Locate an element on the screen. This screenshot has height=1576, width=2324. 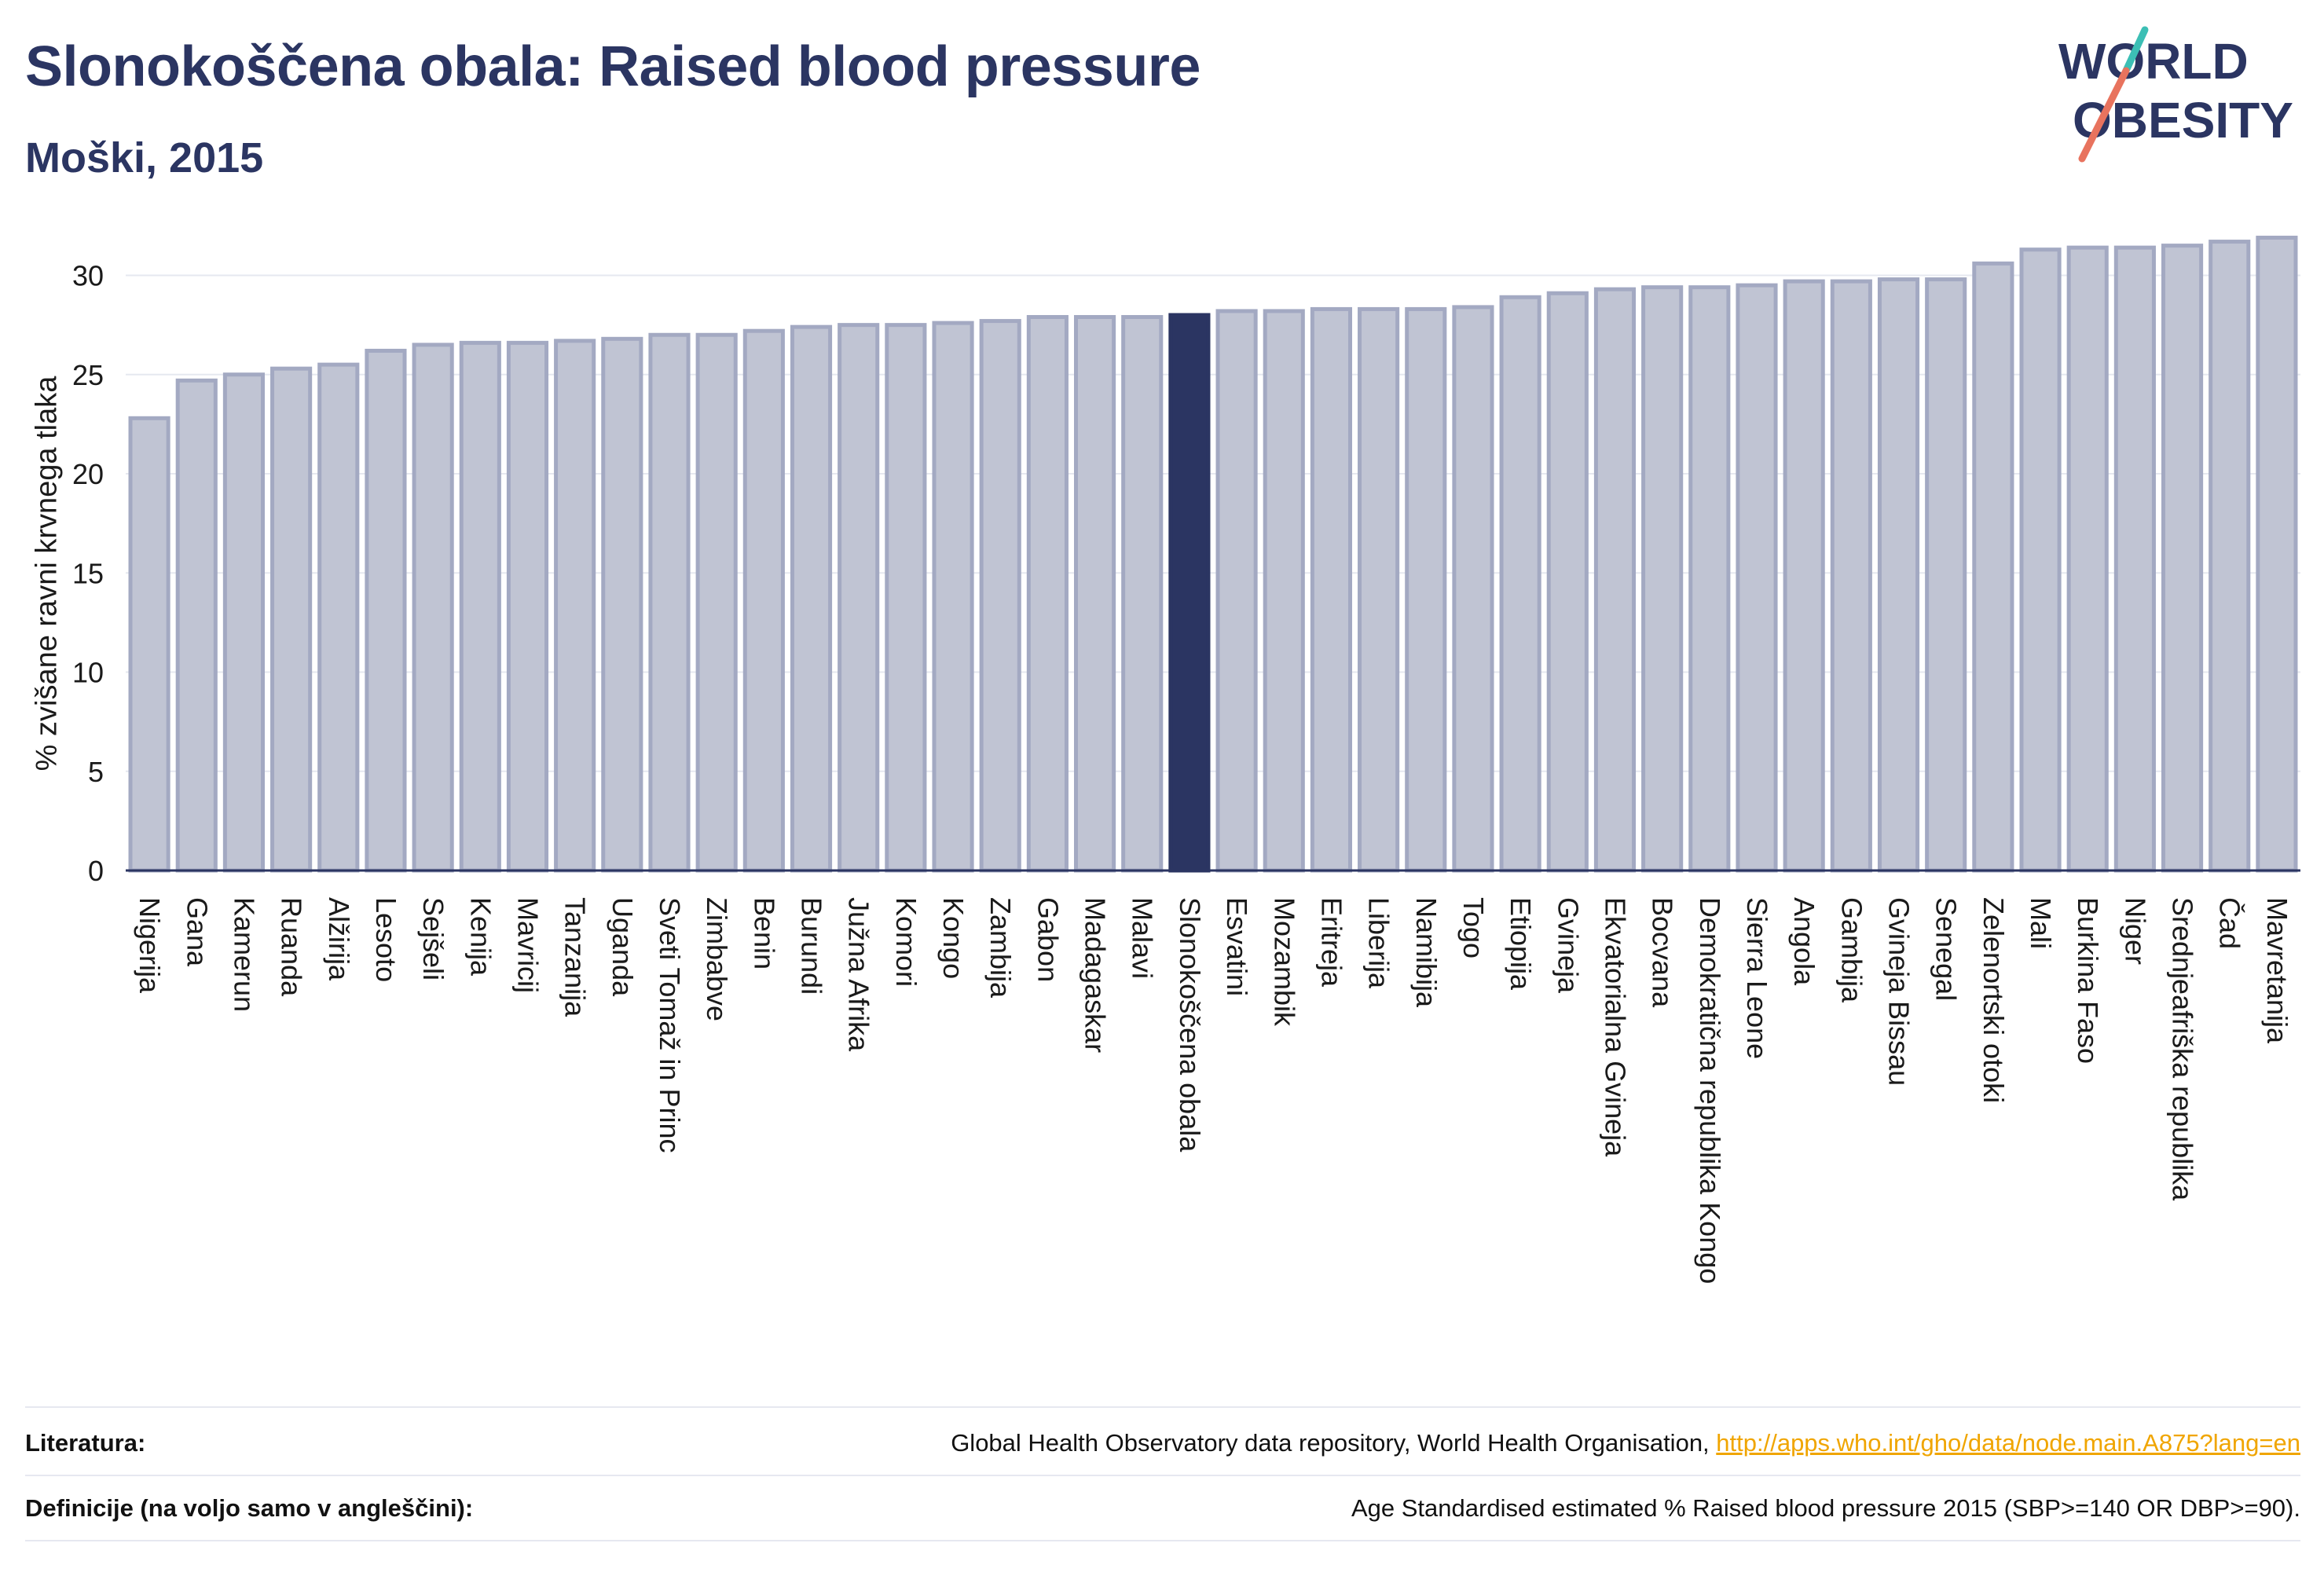
x-tick-label: Lesoto is located at coordinates (386, 939).